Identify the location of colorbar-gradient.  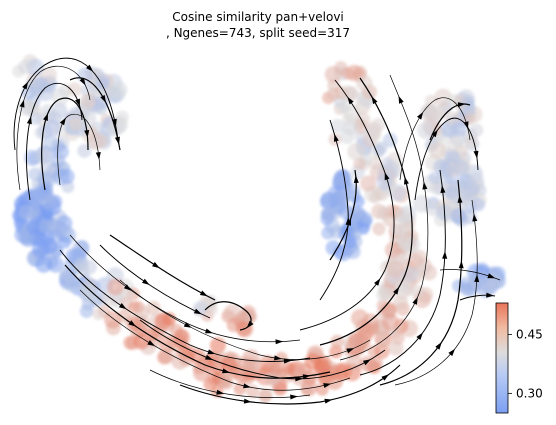
(502, 358).